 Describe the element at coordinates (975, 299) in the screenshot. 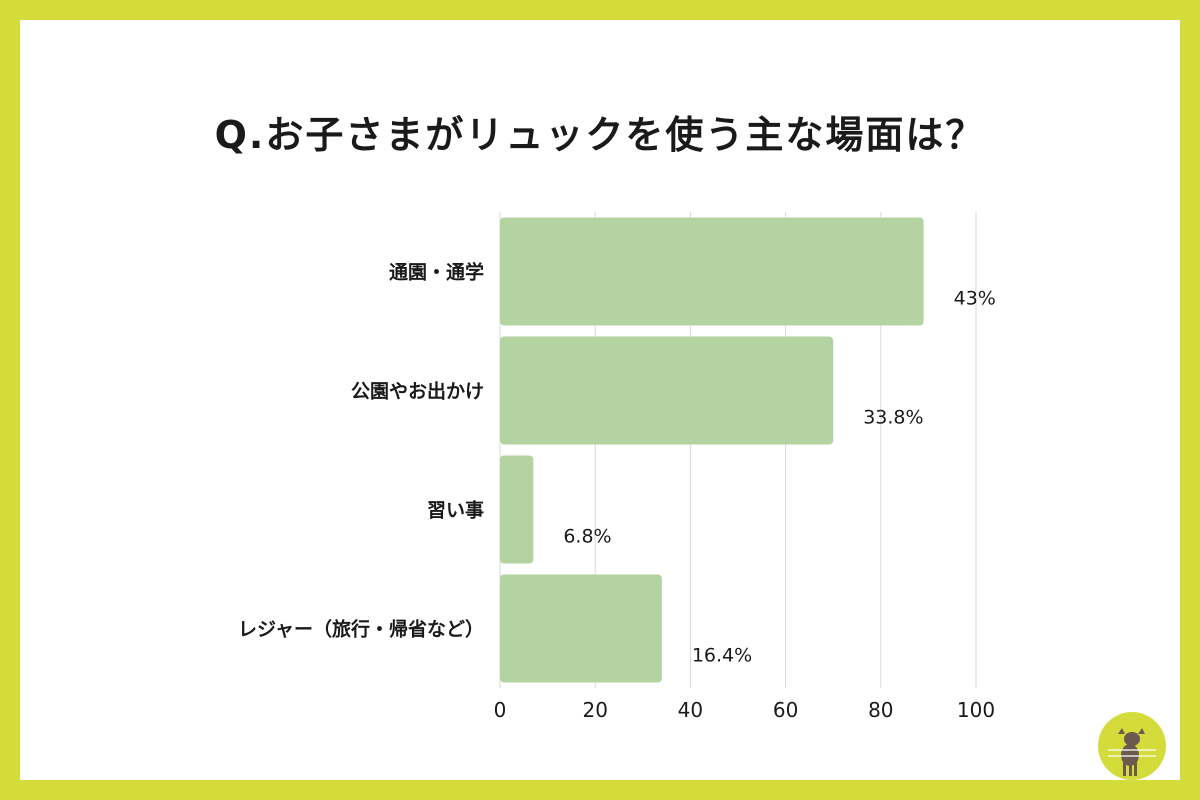

I see `data-label: 43%` at that location.